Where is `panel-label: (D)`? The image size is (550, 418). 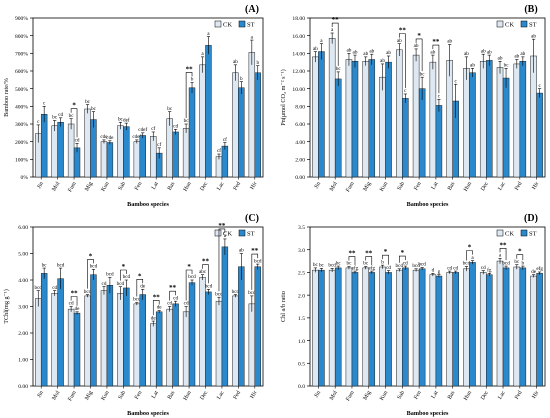
panel-label: (D) is located at coordinates (531, 218).